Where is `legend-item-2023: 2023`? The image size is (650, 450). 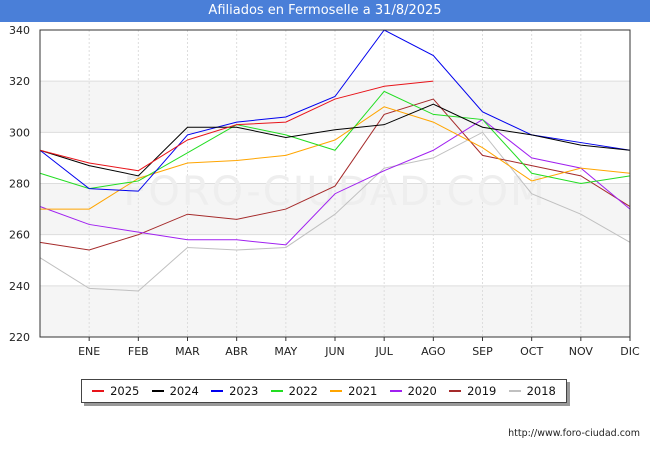
legend-item-2023: 2023 is located at coordinates (234, 391).